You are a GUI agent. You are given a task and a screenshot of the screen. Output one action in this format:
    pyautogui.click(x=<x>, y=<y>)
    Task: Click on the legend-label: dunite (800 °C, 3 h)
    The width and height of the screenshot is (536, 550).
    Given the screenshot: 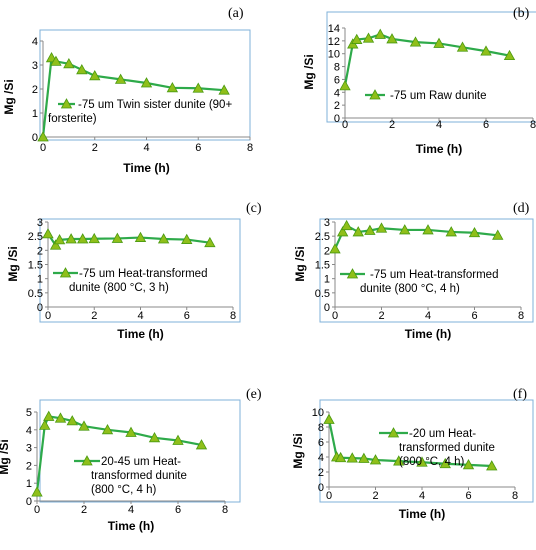 What is the action you would take?
    pyautogui.click(x=119, y=288)
    